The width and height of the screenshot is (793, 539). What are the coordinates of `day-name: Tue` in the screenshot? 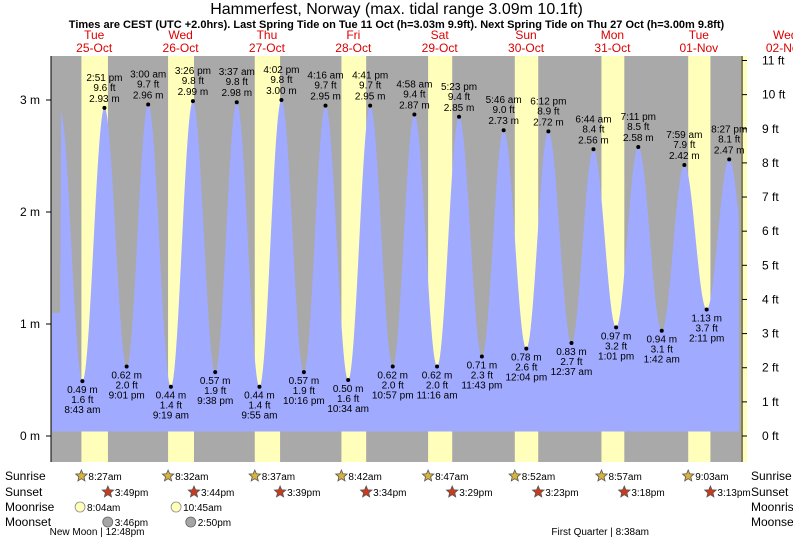 It's located at (94, 35).